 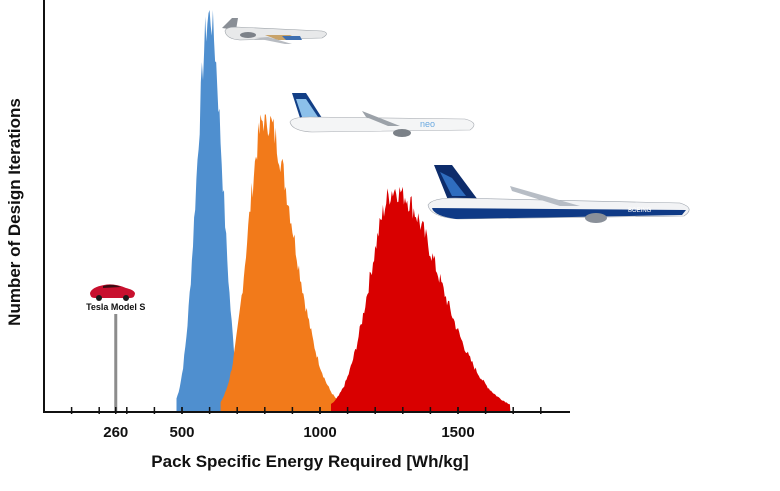 I want to click on y-axis-title: Number of Design Iterations, so click(x=14, y=212).